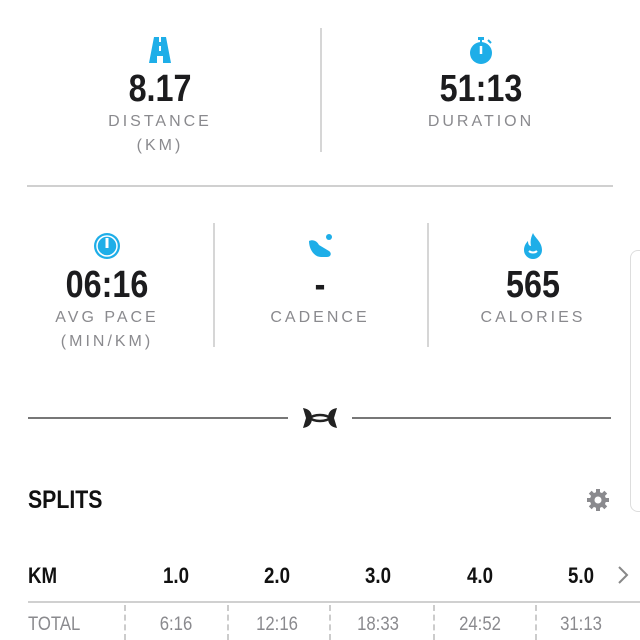  Describe the element at coordinates (320, 186) in the screenshot. I see `section-divider` at that location.